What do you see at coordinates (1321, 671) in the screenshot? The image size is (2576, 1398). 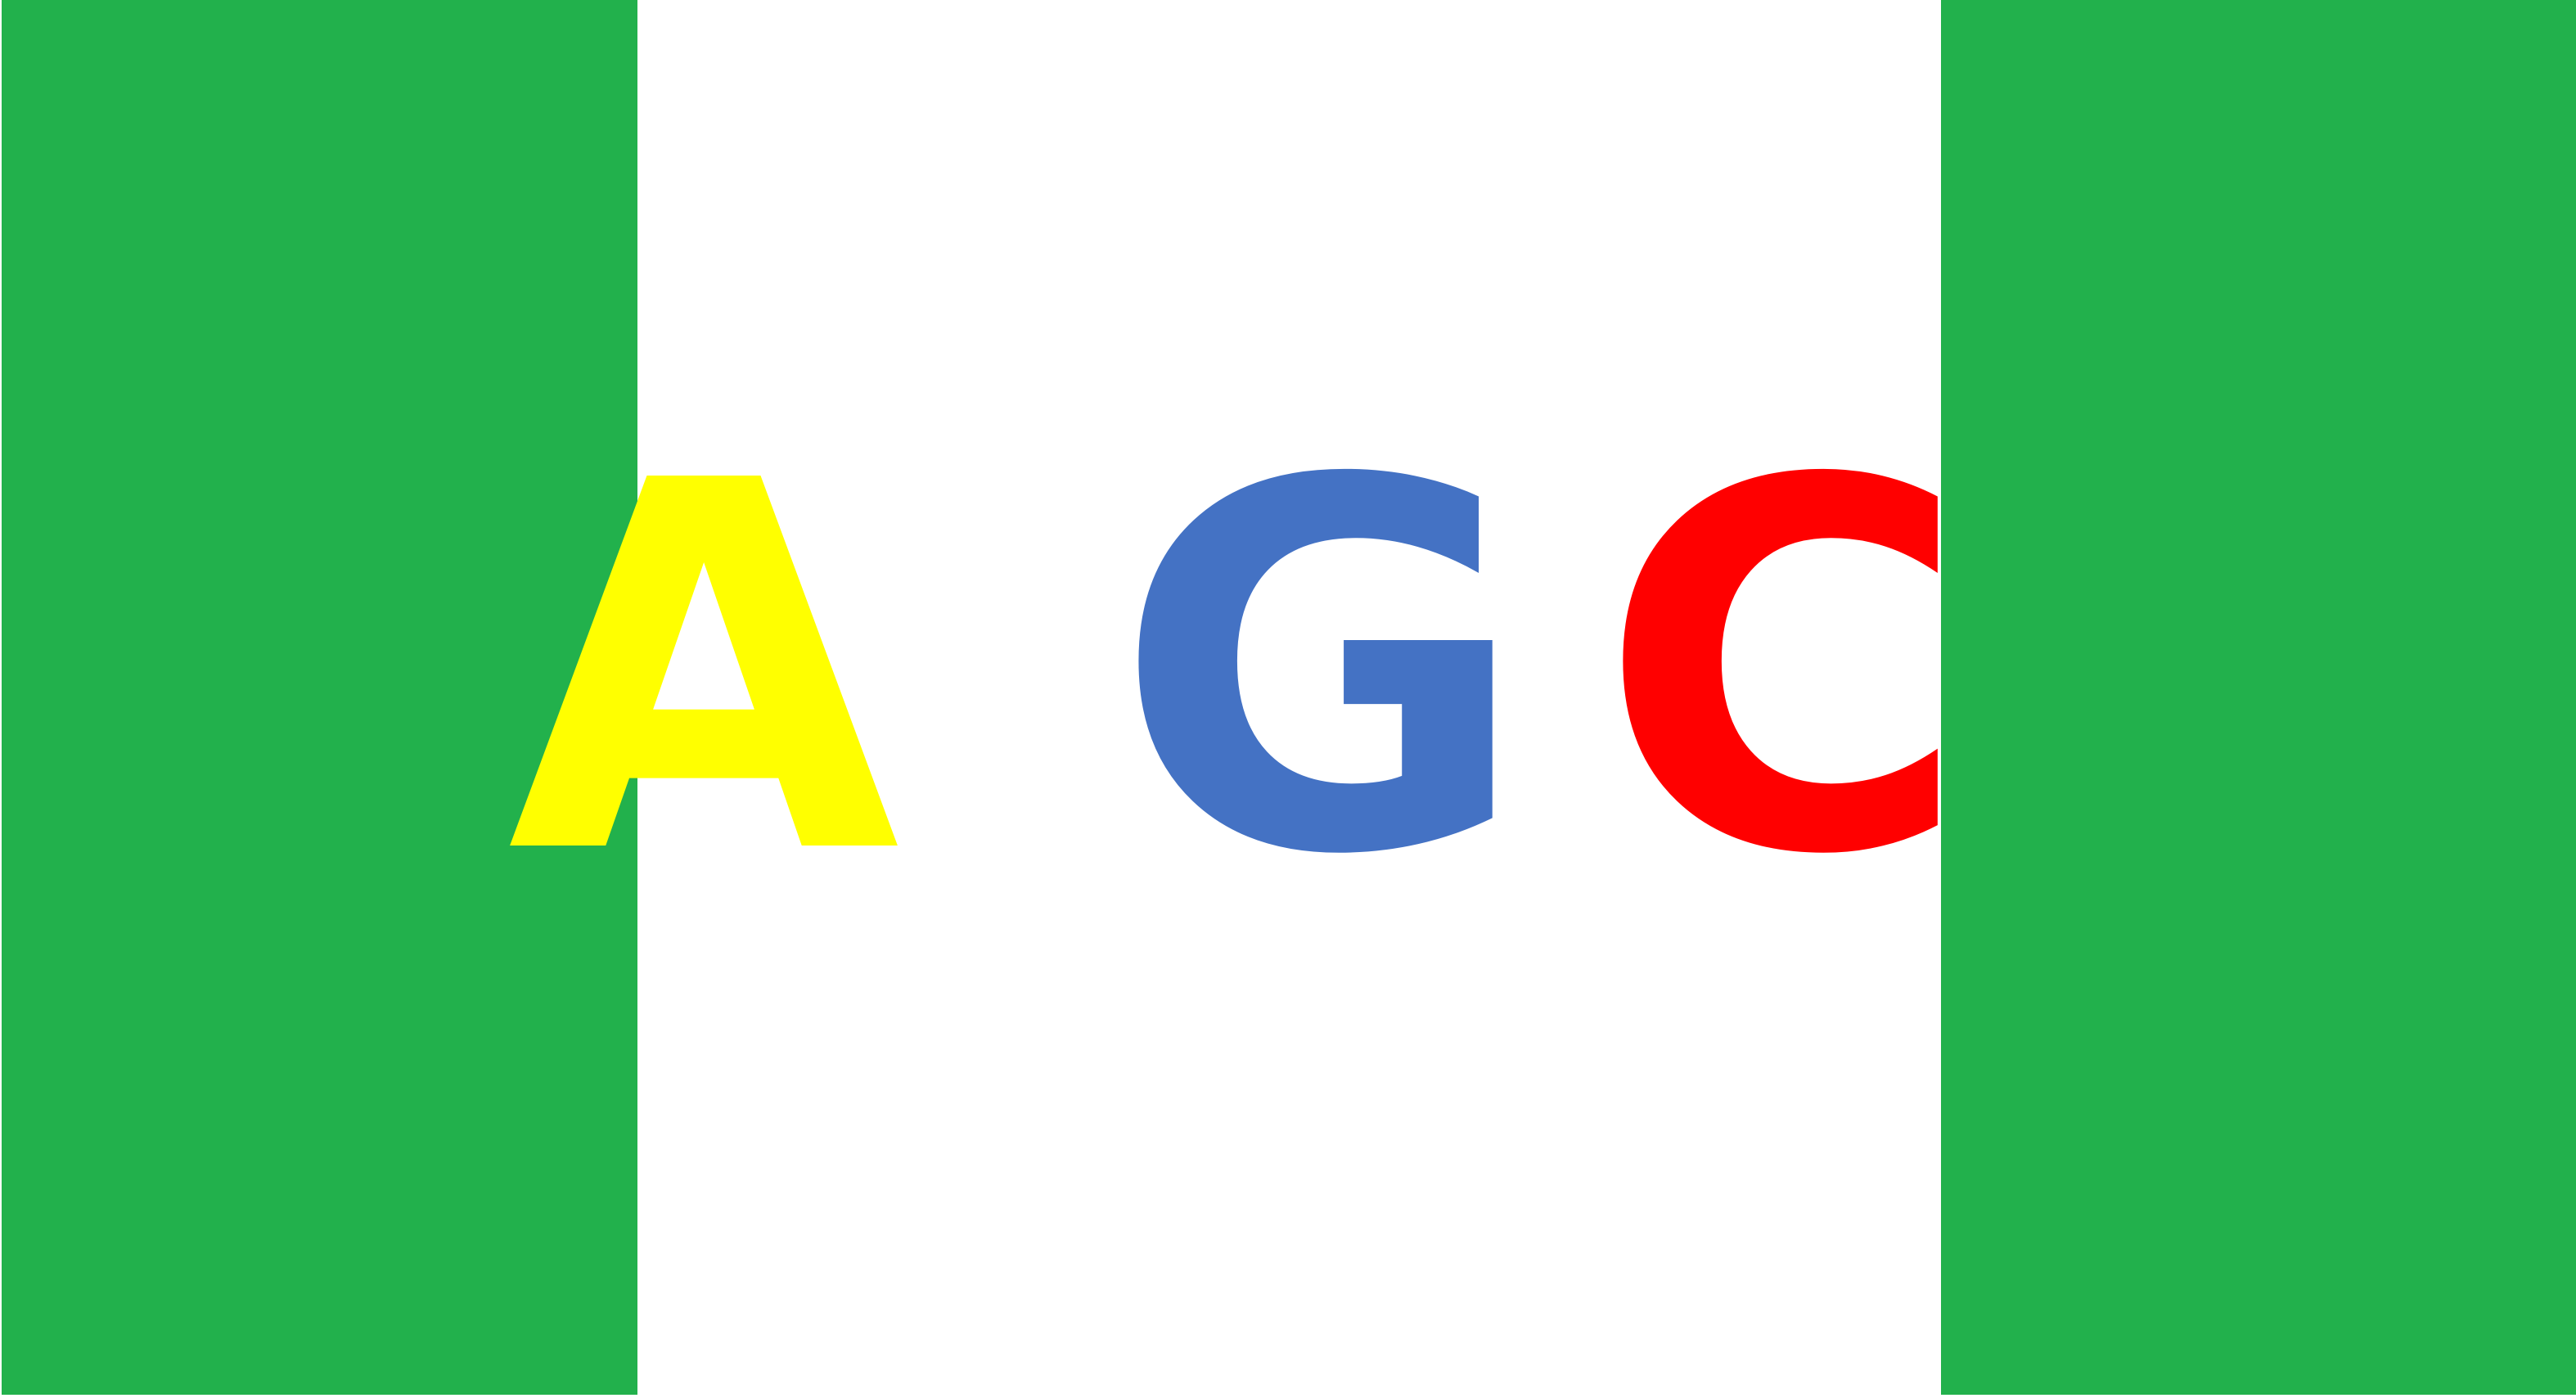 I see `letter-g: G` at bounding box center [1321, 671].